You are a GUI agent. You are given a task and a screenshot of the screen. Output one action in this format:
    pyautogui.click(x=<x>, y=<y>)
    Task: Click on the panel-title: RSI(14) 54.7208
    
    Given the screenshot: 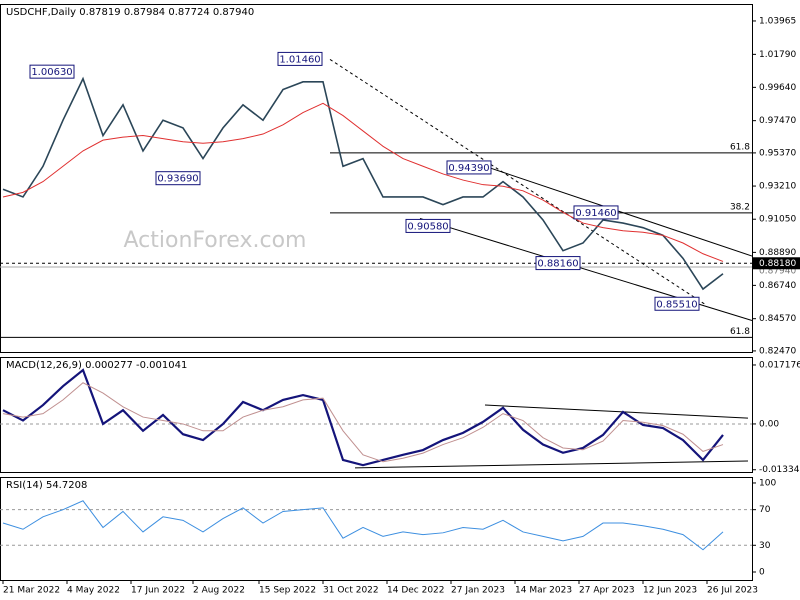 What is the action you would take?
    pyautogui.click(x=46, y=485)
    